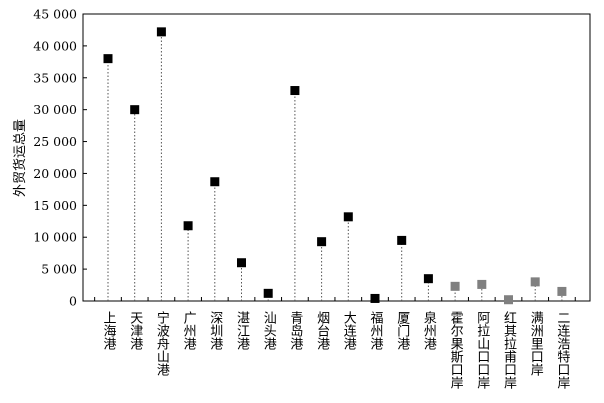 The height and width of the screenshot is (403, 604). Describe the element at coordinates (135, 330) in the screenshot. I see `x-tick-label: 天津港` at that location.